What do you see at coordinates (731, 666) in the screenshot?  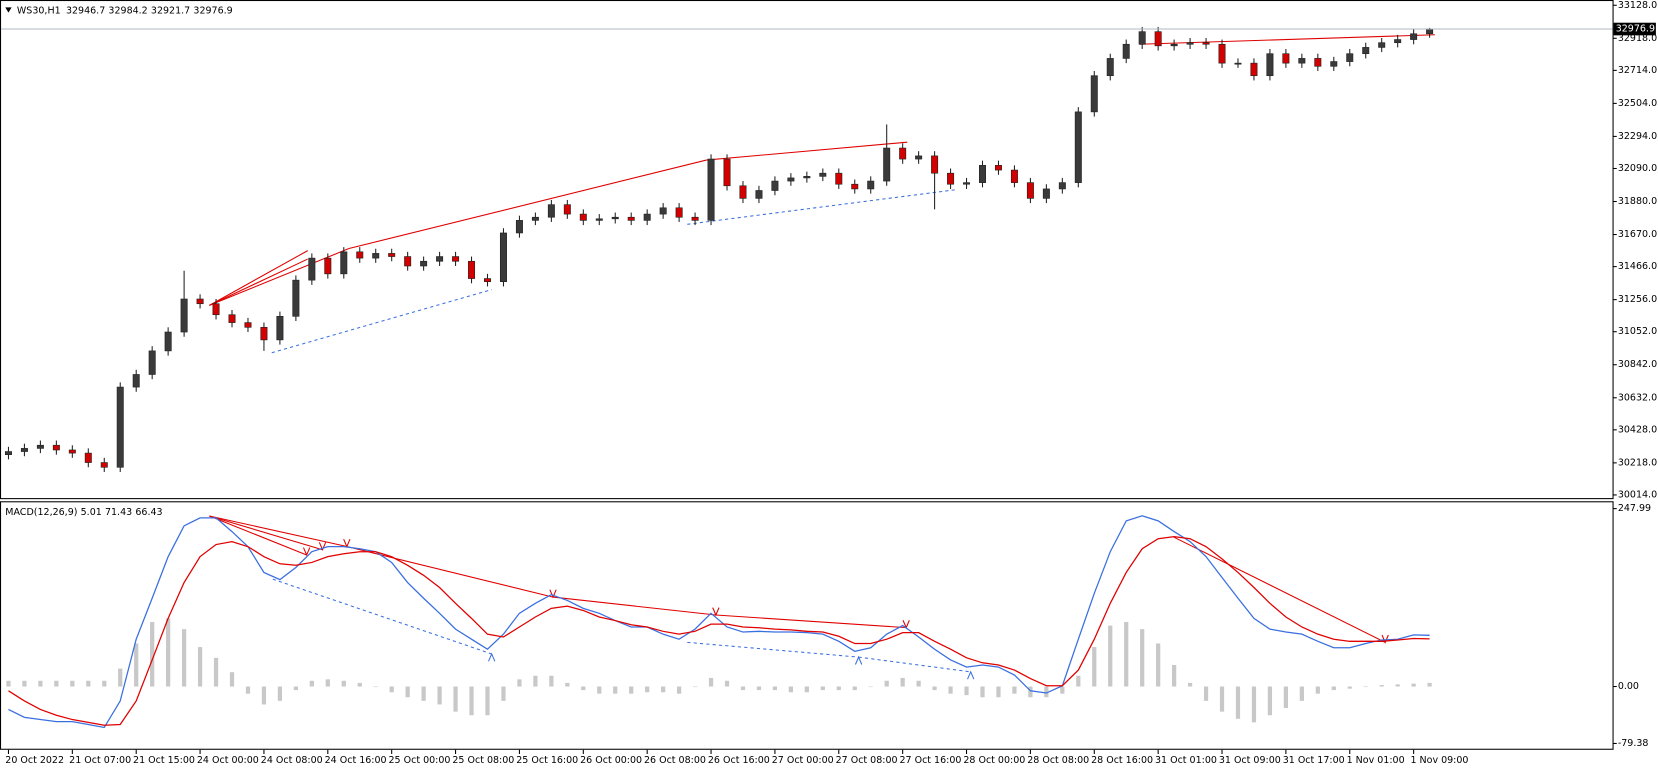 I see `signal-arrows` at bounding box center [731, 666].